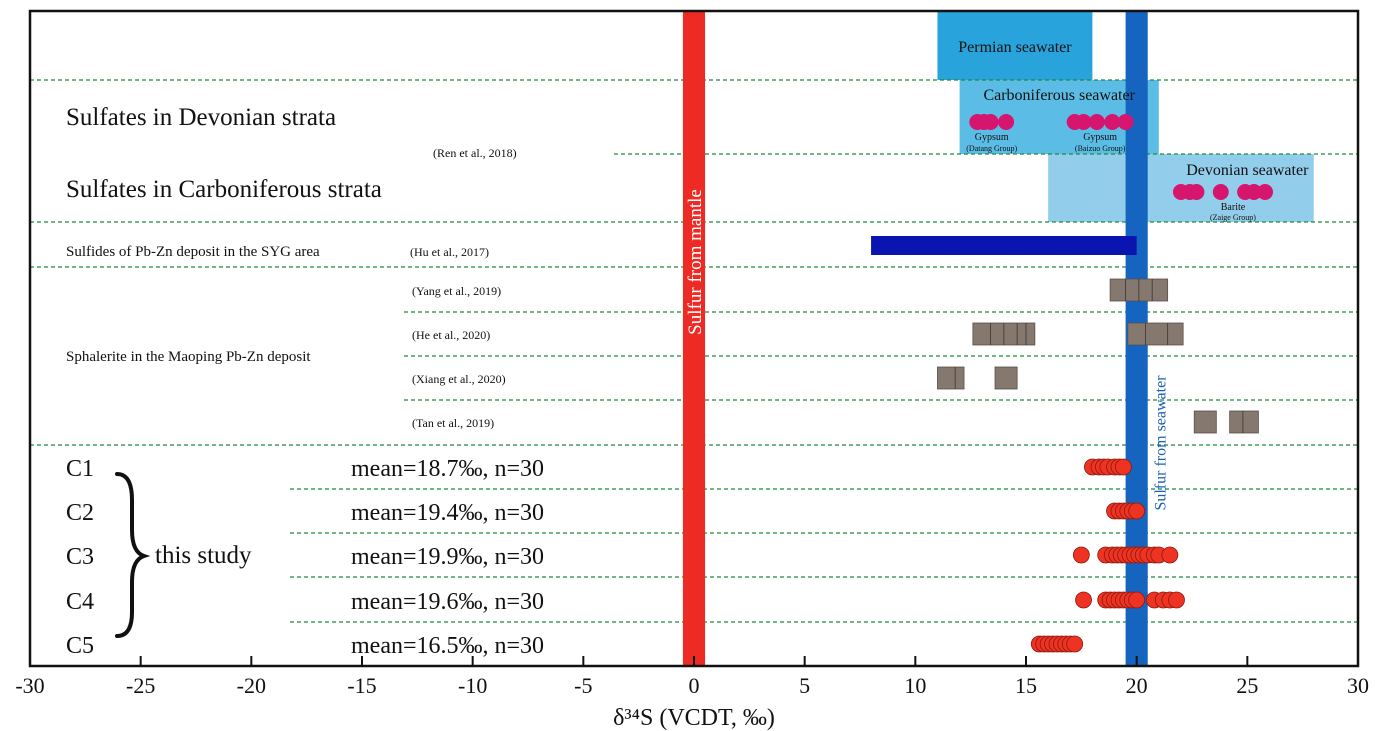 This screenshot has width=1389, height=731. Describe the element at coordinates (694, 338) in the screenshot. I see `reference-band` at that location.